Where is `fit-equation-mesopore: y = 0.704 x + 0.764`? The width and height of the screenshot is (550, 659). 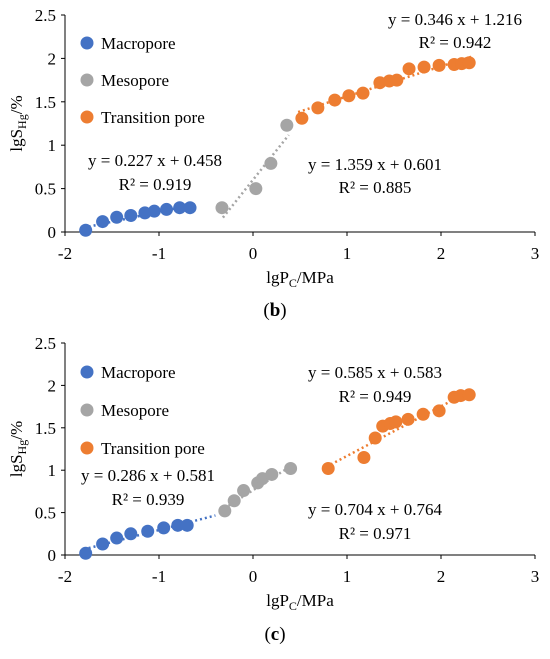 fit-equation-mesopore: y = 0.704 x + 0.764 is located at coordinates (375, 509).